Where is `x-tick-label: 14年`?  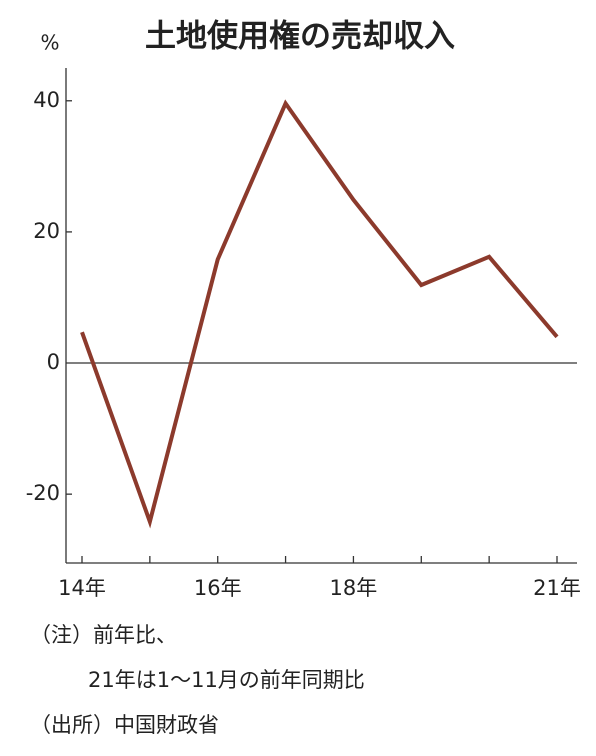
x-tick-label: 14年 is located at coordinates (82, 588).